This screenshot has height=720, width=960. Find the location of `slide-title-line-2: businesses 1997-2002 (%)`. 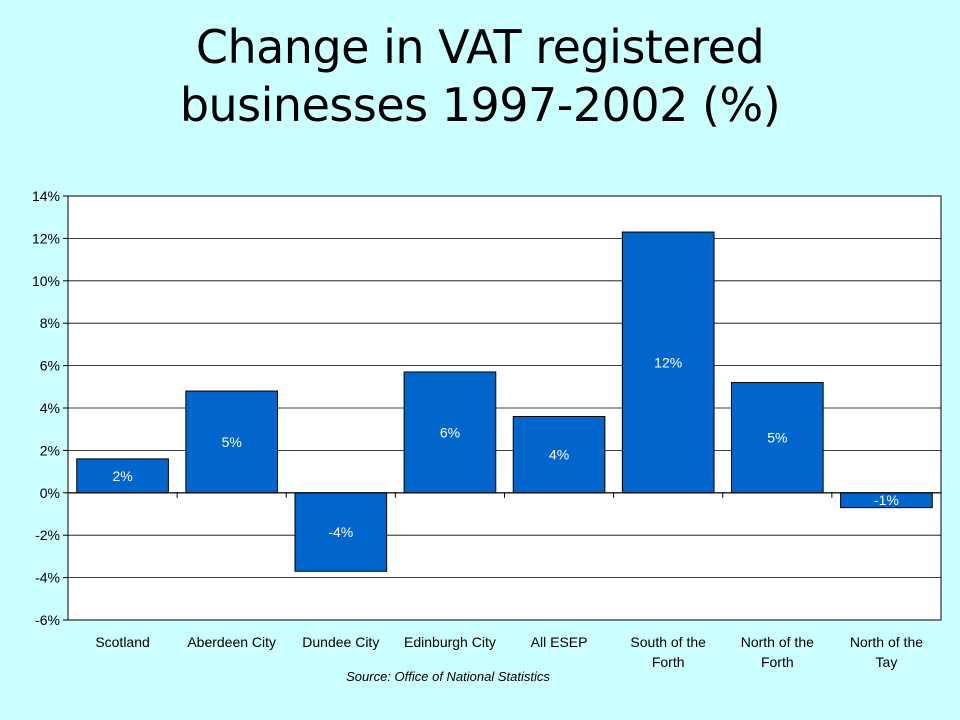

slide-title-line-2: businesses 1997-2002 (%) is located at coordinates (480, 105).